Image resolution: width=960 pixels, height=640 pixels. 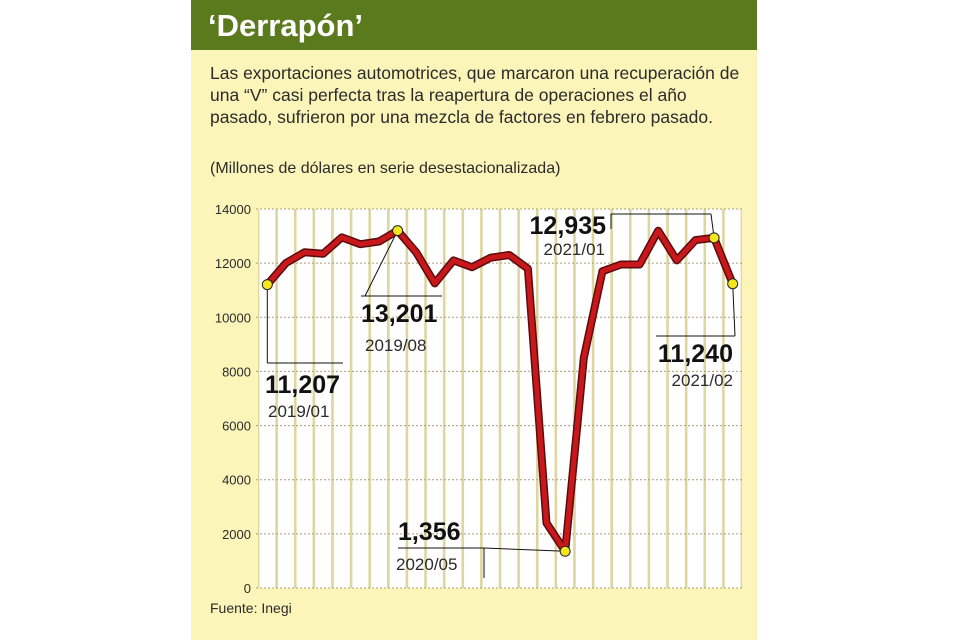 What do you see at coordinates (251, 608) in the screenshot?
I see `source-note: Fuente: Inegi` at bounding box center [251, 608].